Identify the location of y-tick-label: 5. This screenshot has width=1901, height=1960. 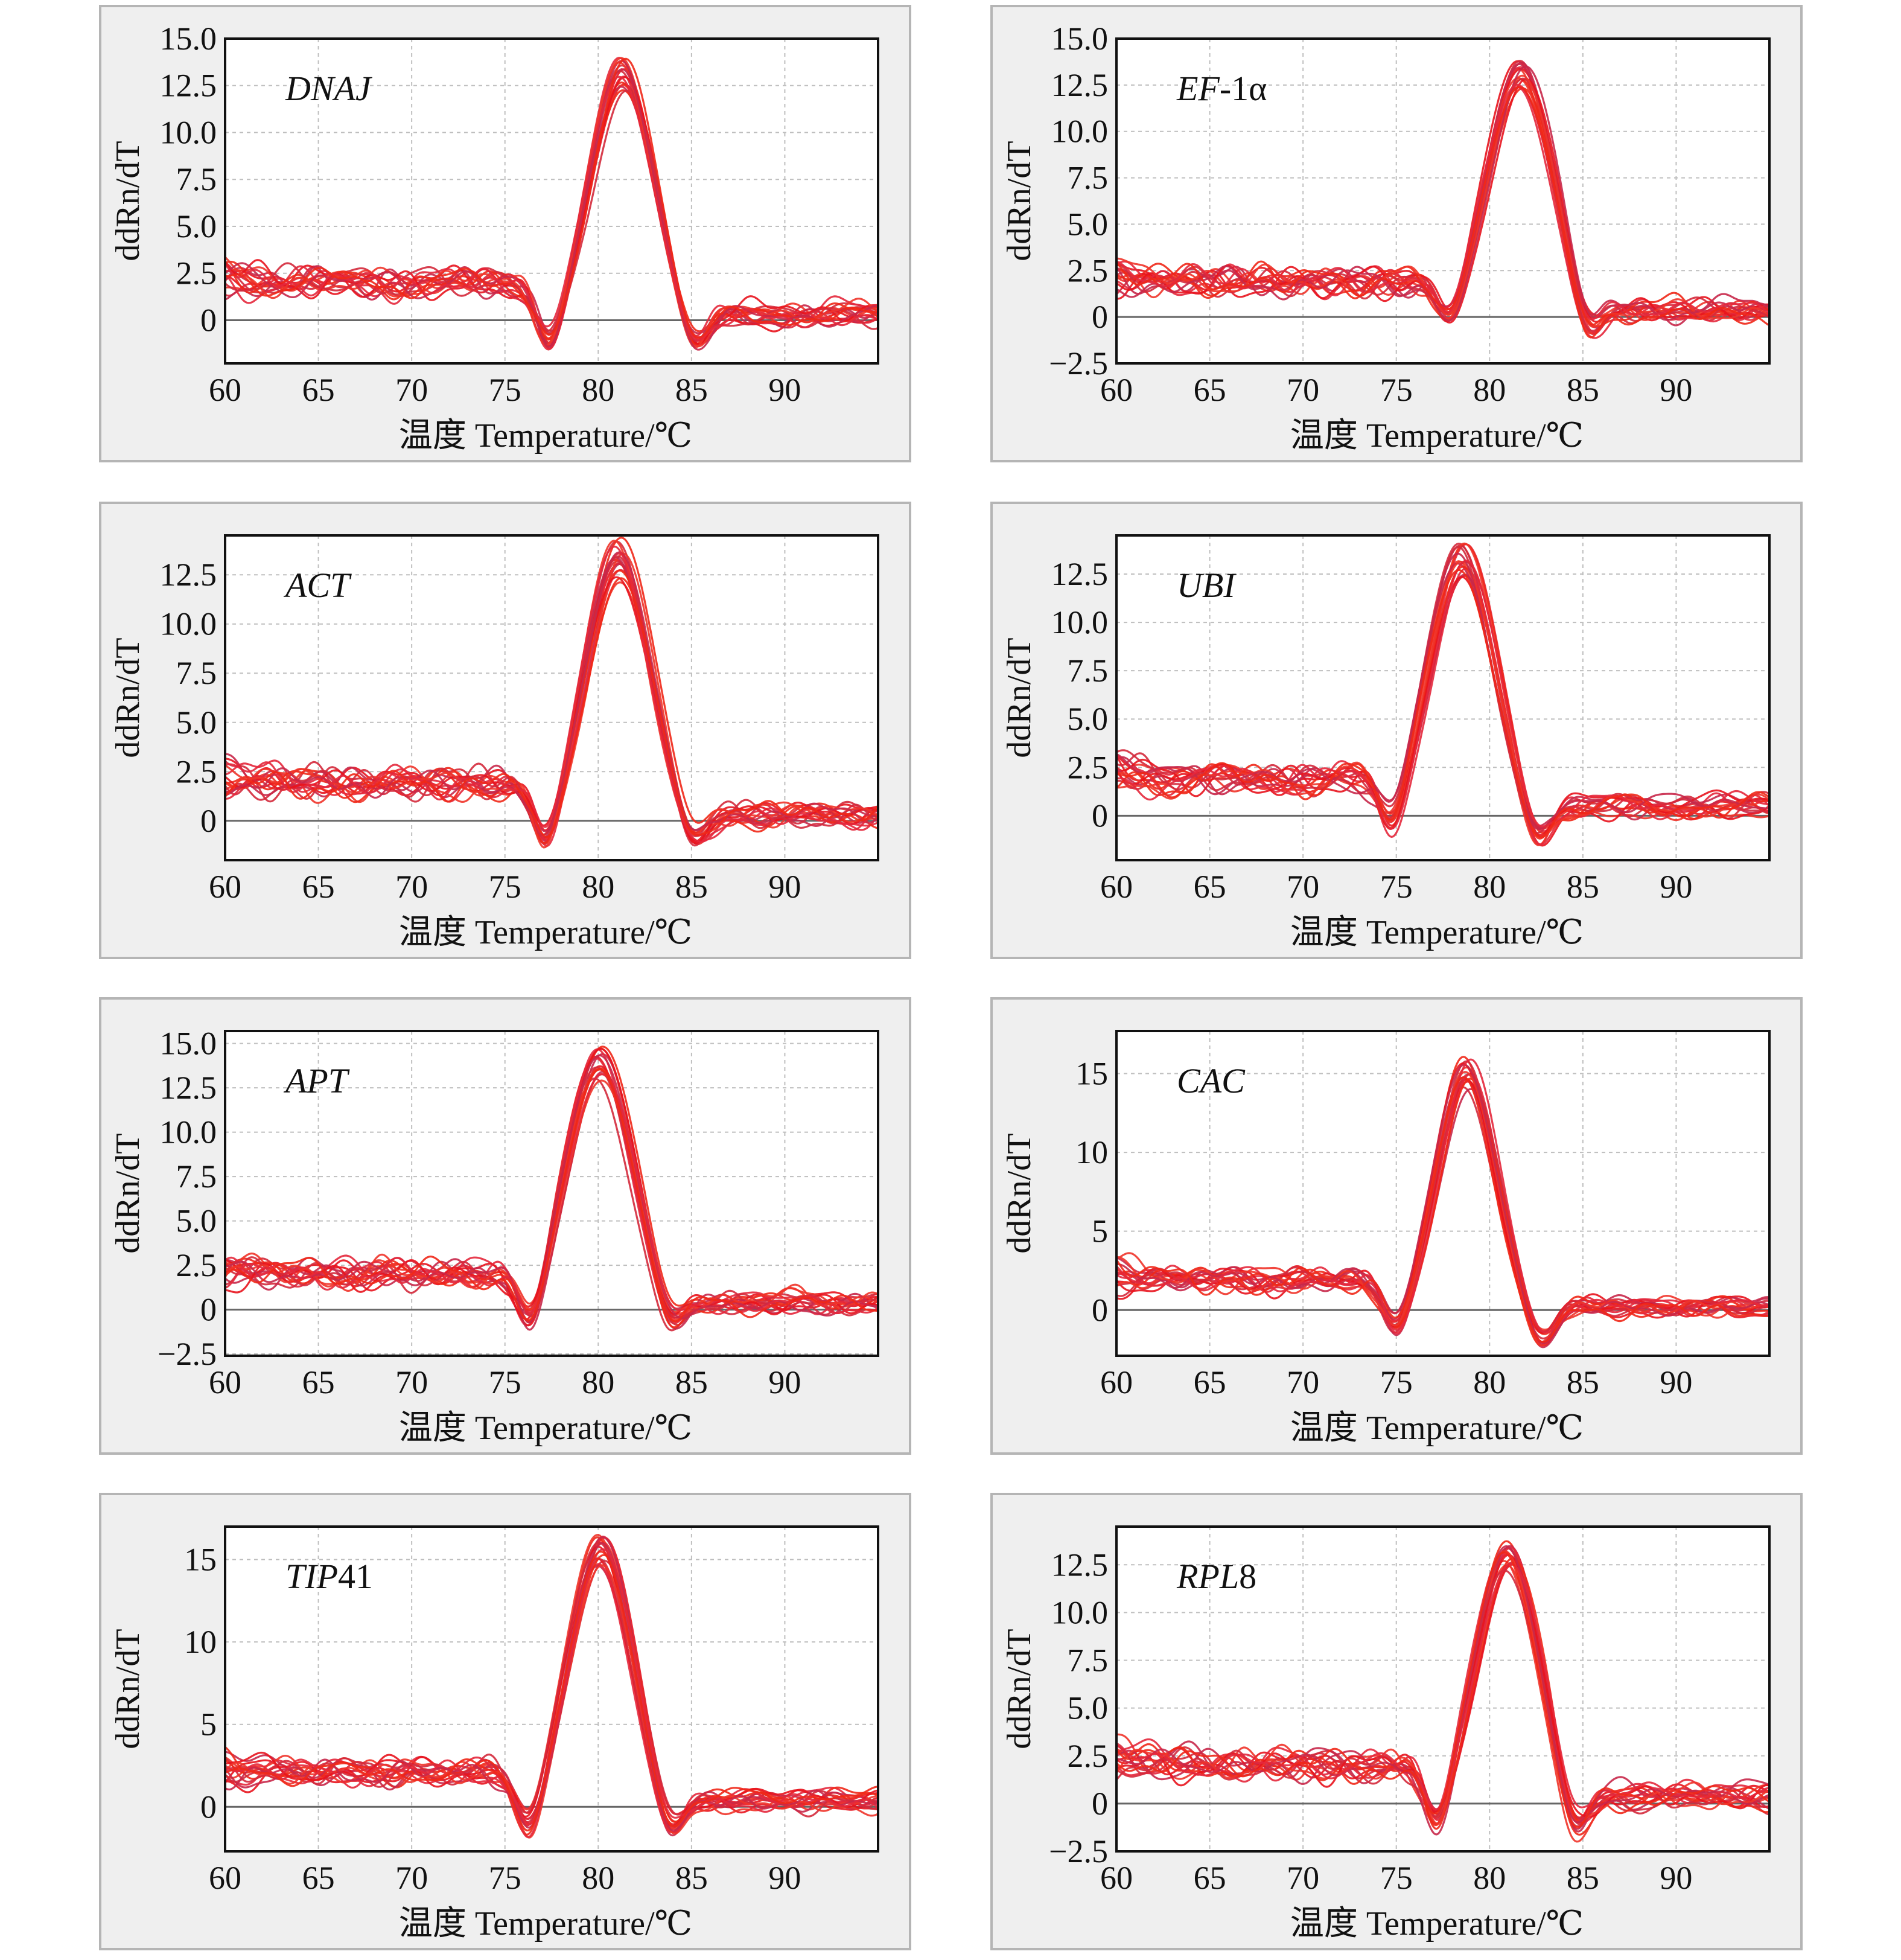
(1100, 1231).